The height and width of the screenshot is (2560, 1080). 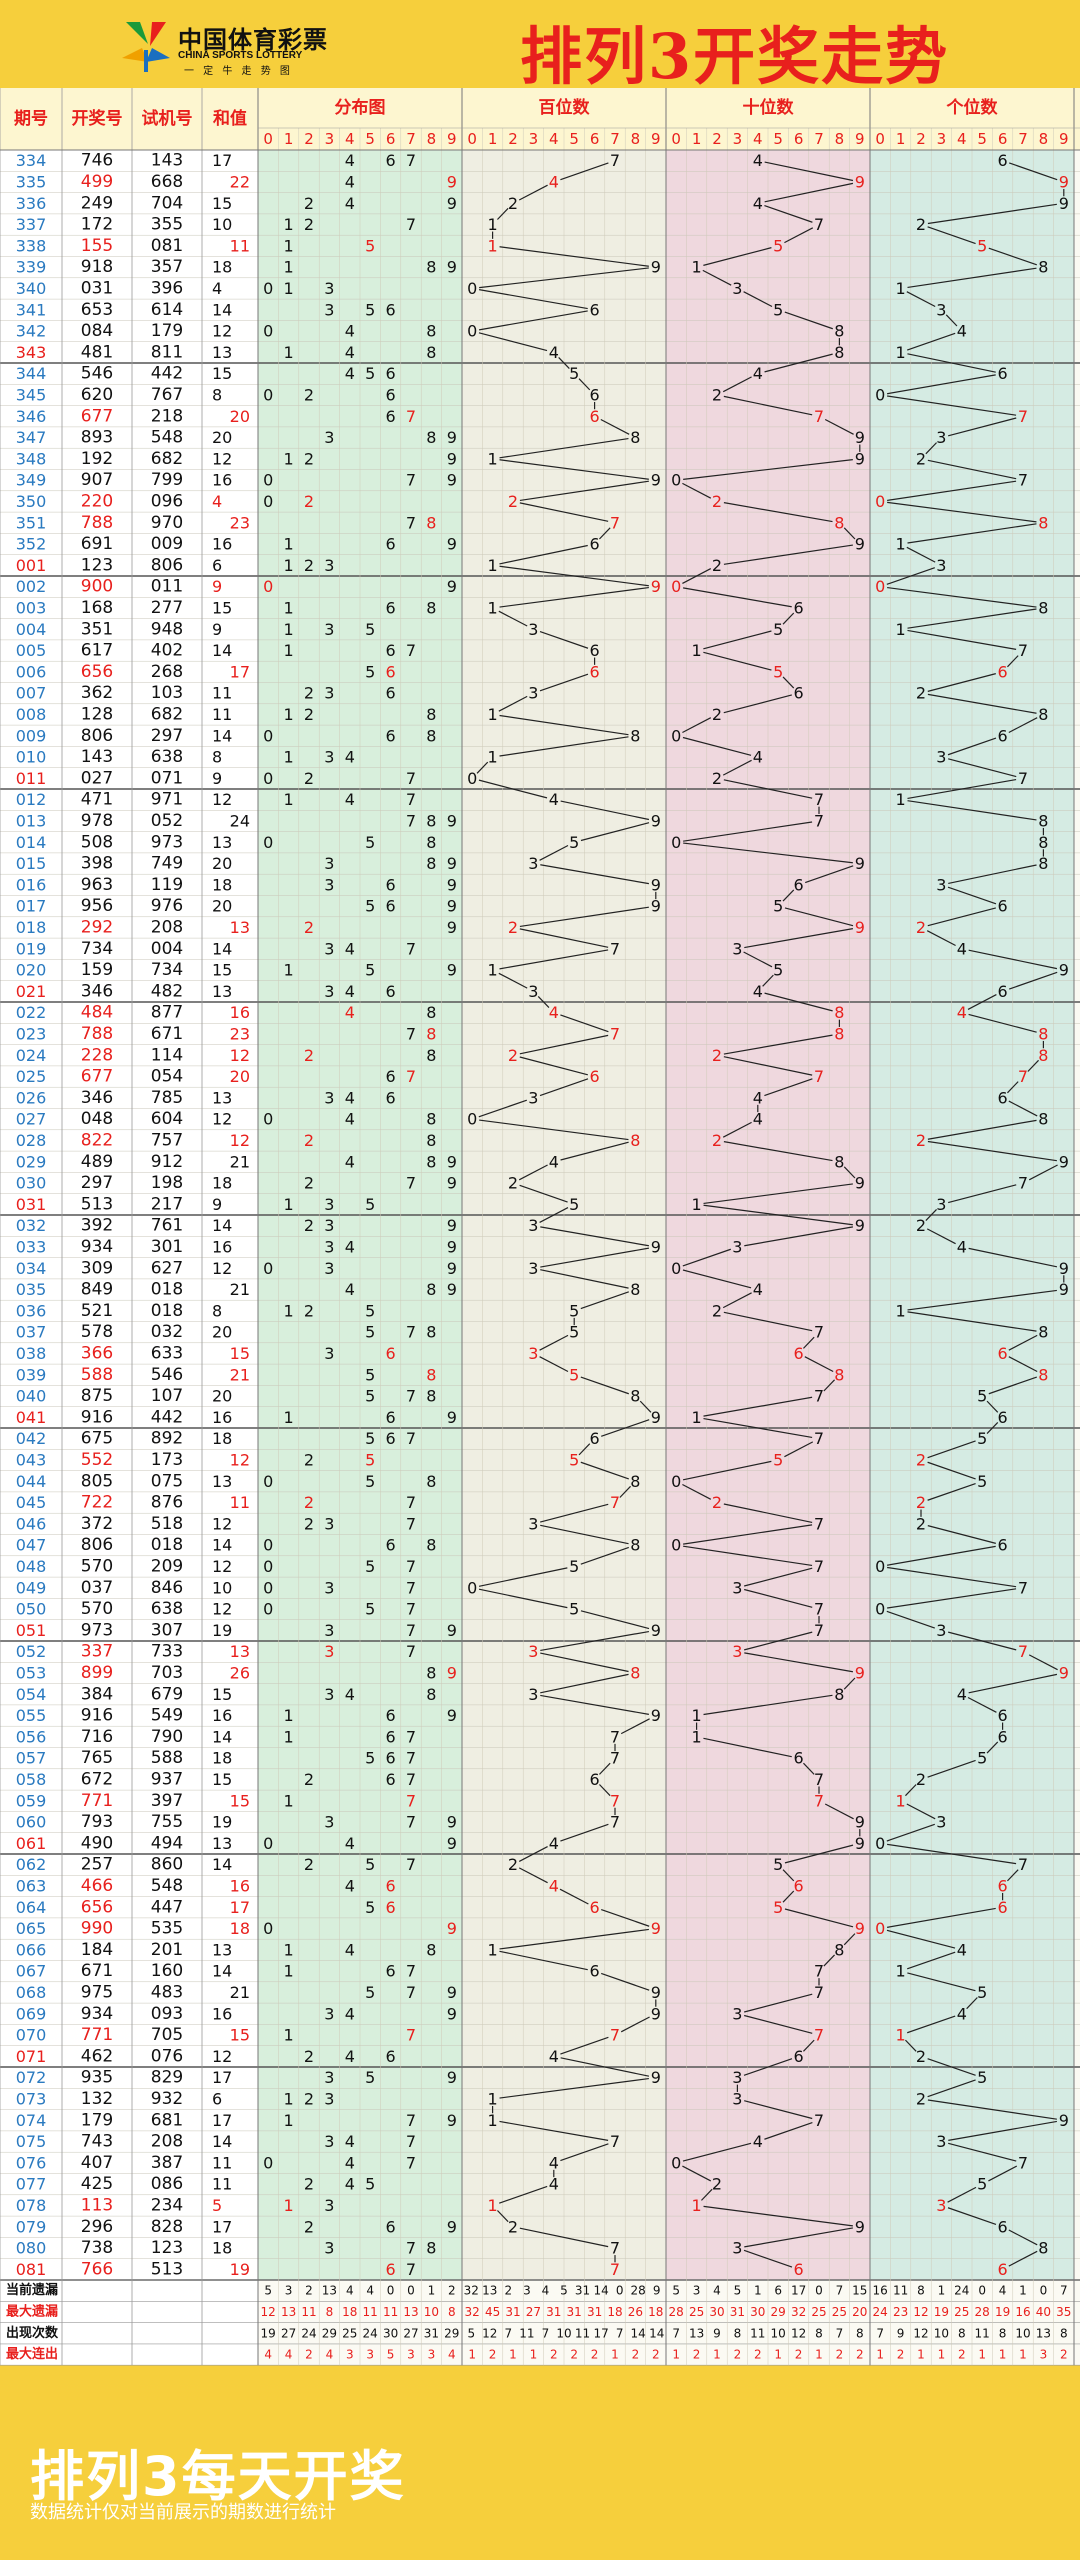 What do you see at coordinates (167, 1886) in the screenshot?
I see `test-number: 548` at bounding box center [167, 1886].